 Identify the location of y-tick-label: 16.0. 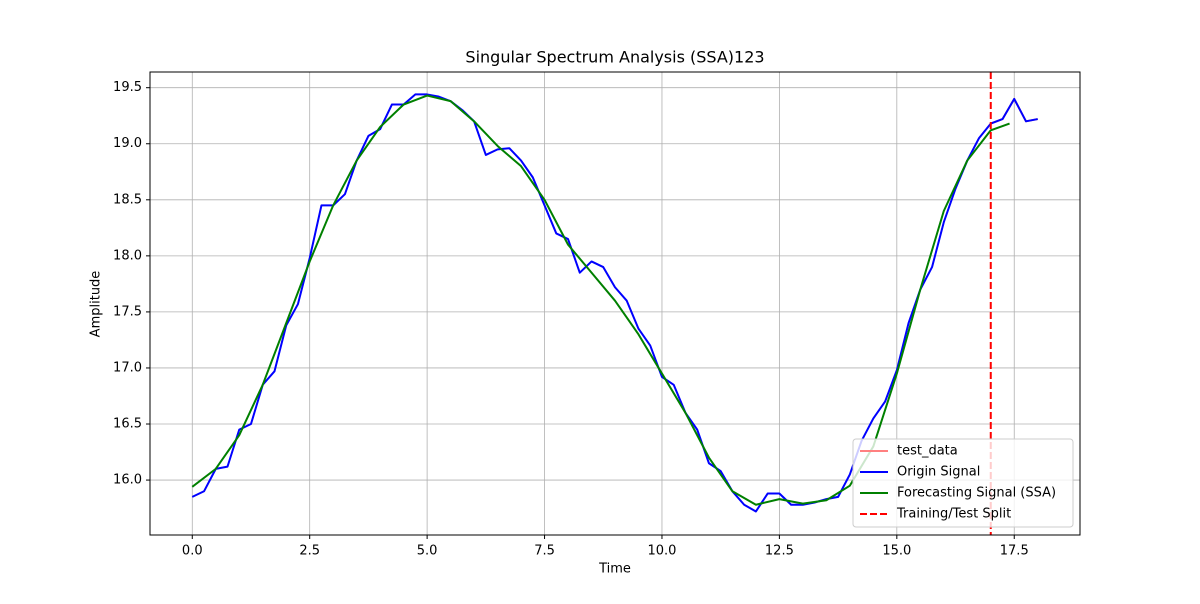
(127, 480).